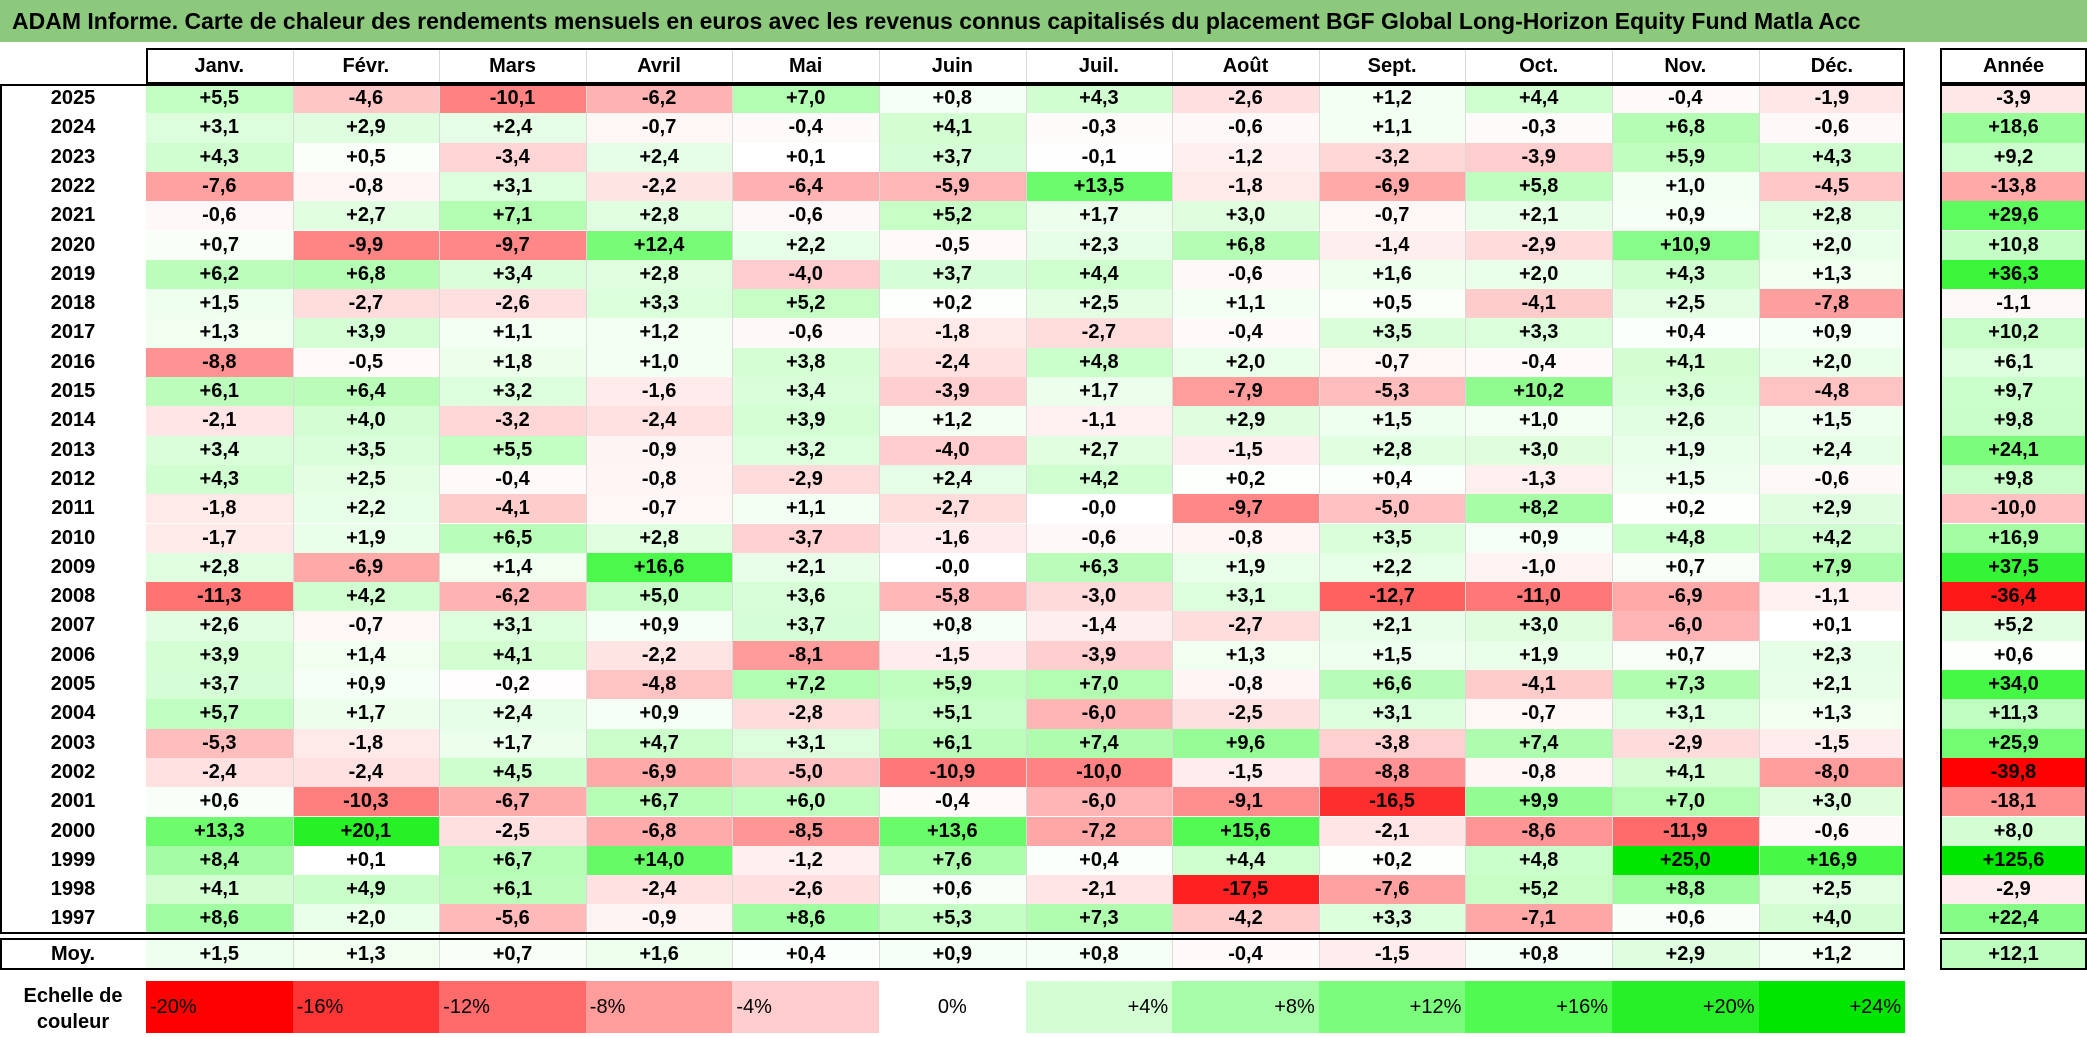  Describe the element at coordinates (219, 1007) in the screenshot. I see `color-scale-swatch: -20%` at that location.